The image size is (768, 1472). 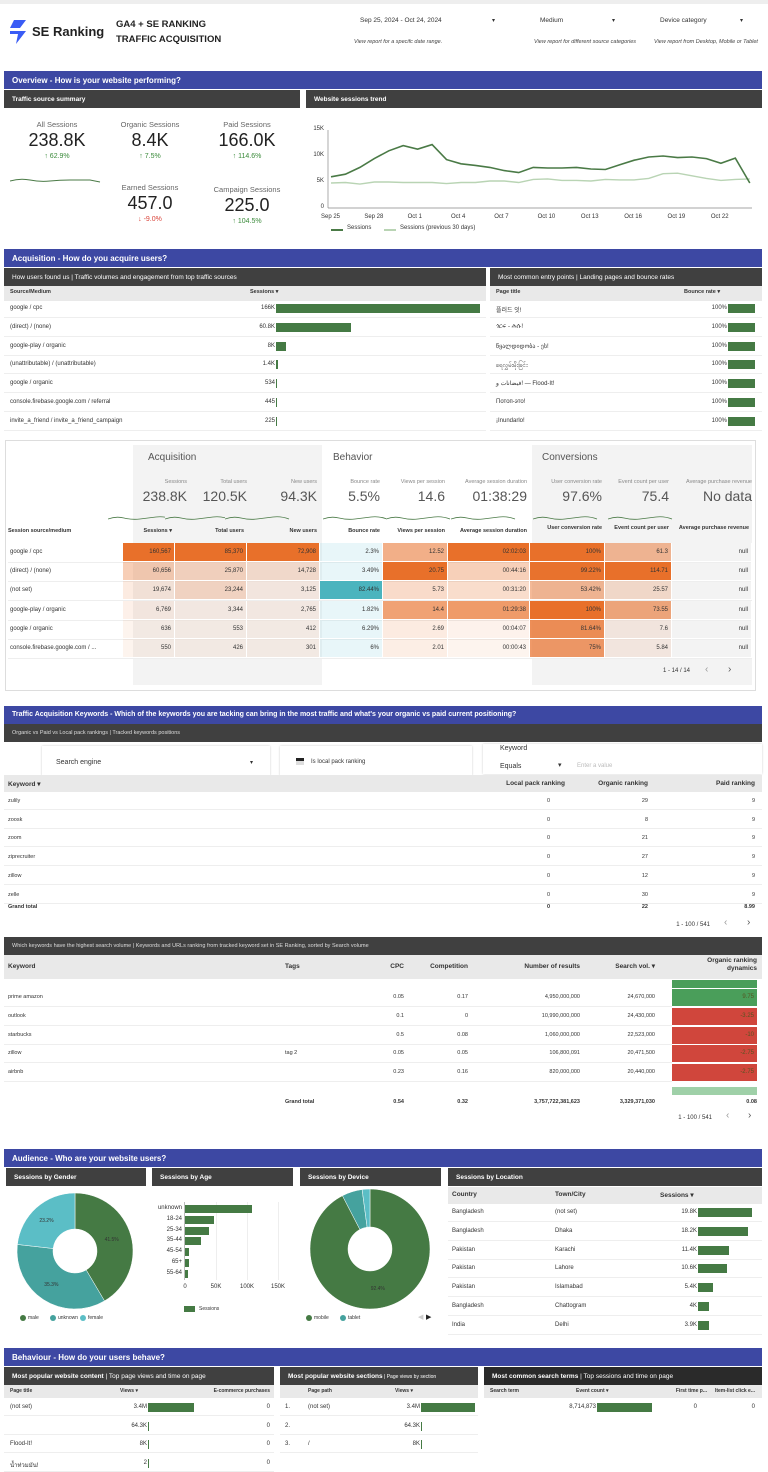 I want to click on location-table-header, so click(x=605, y=1195).